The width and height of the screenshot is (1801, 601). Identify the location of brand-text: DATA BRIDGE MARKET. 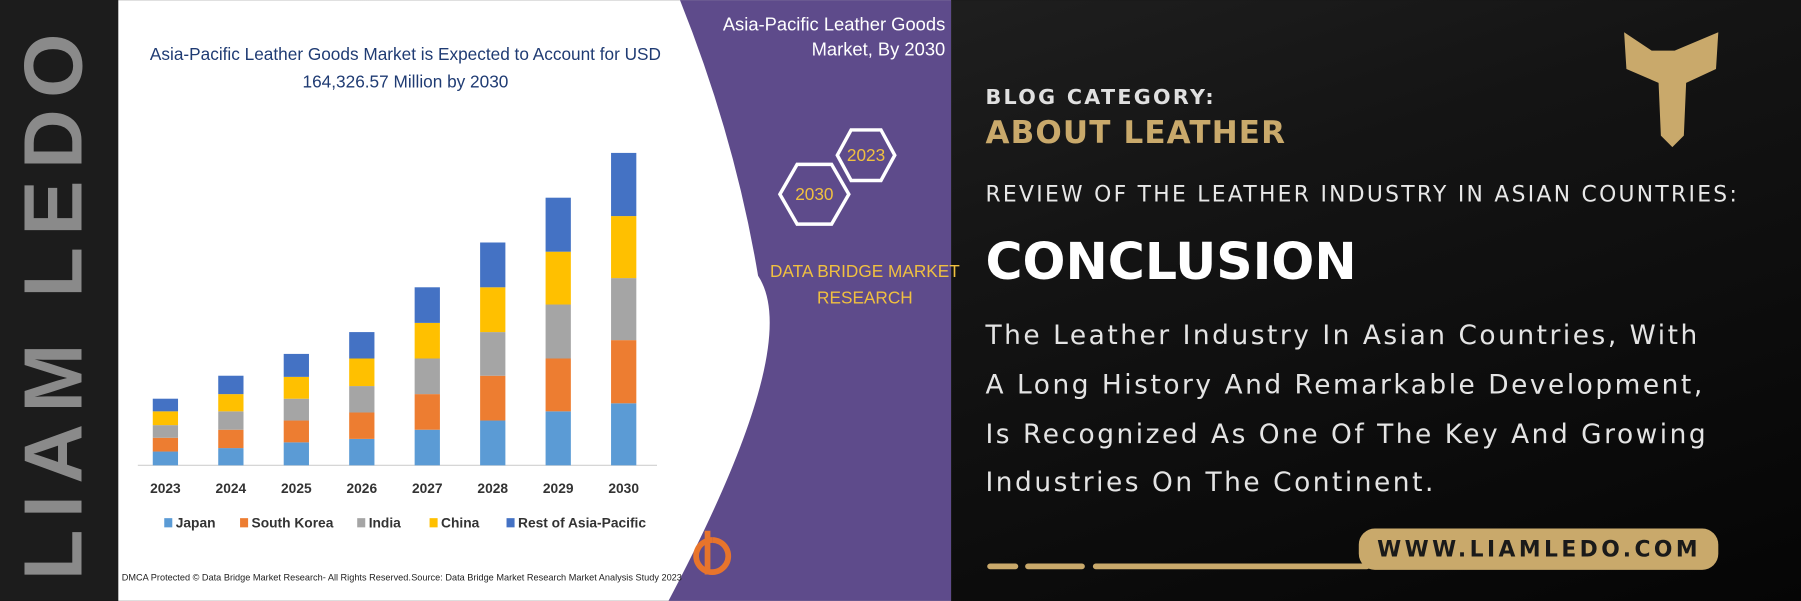
(865, 271).